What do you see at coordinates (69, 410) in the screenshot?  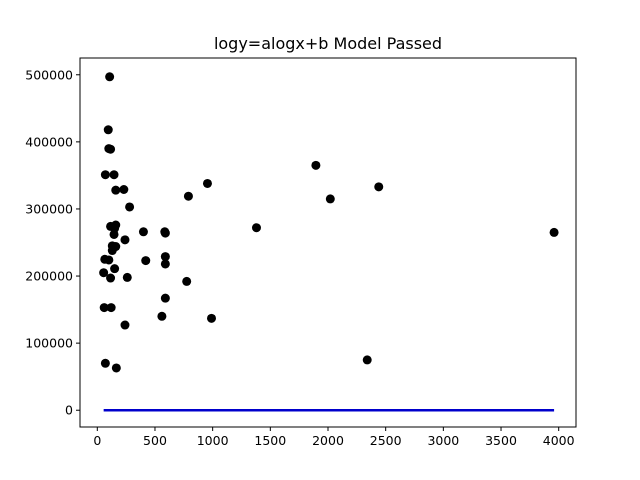 I see `y-tick-label: 0` at bounding box center [69, 410].